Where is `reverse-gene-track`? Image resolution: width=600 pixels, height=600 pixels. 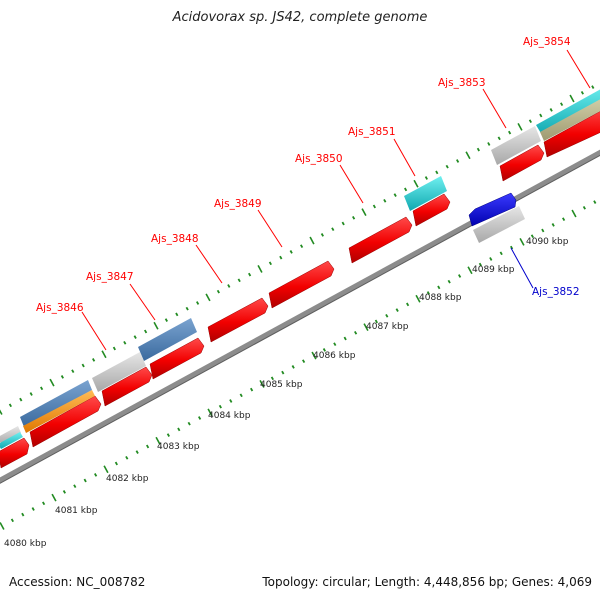
reverse-gene-track is located at coordinates (496, 217).